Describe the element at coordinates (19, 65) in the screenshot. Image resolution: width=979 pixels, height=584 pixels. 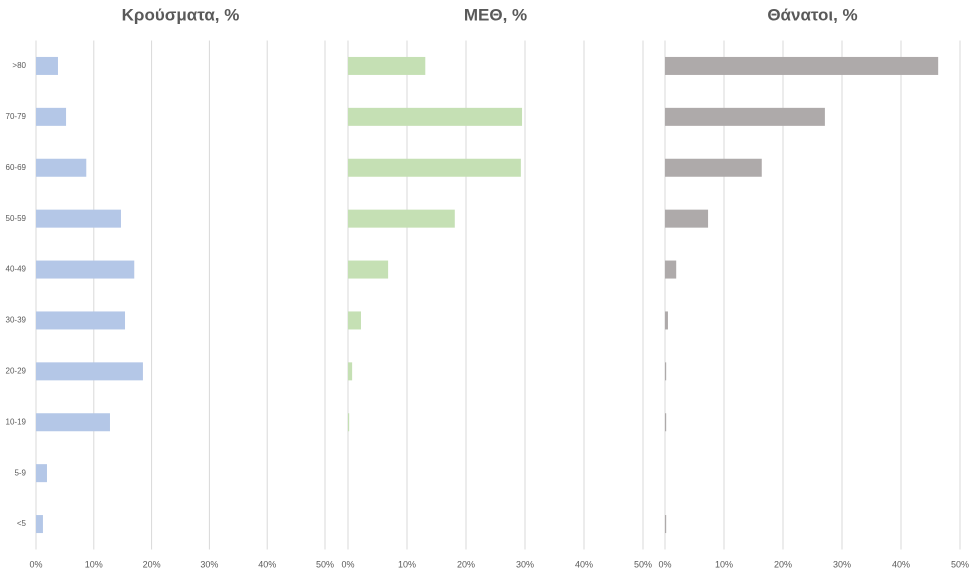
I see `y-tick-label: >80` at that location.